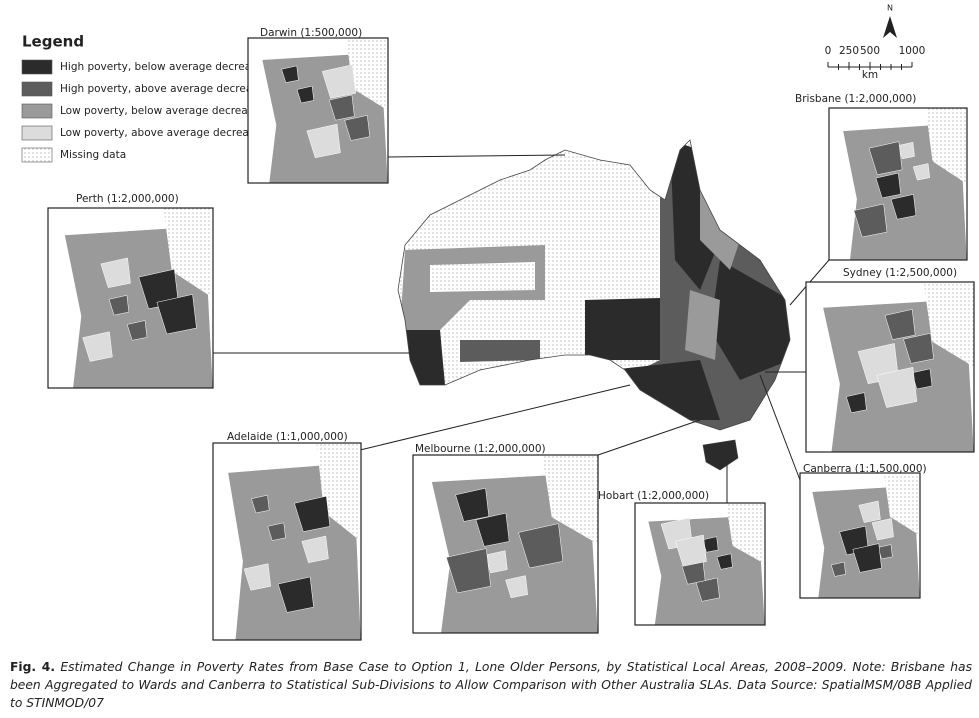 The height and width of the screenshot is (718, 979). I want to click on inset: Perth (1:2,000,000), so click(228, 291).